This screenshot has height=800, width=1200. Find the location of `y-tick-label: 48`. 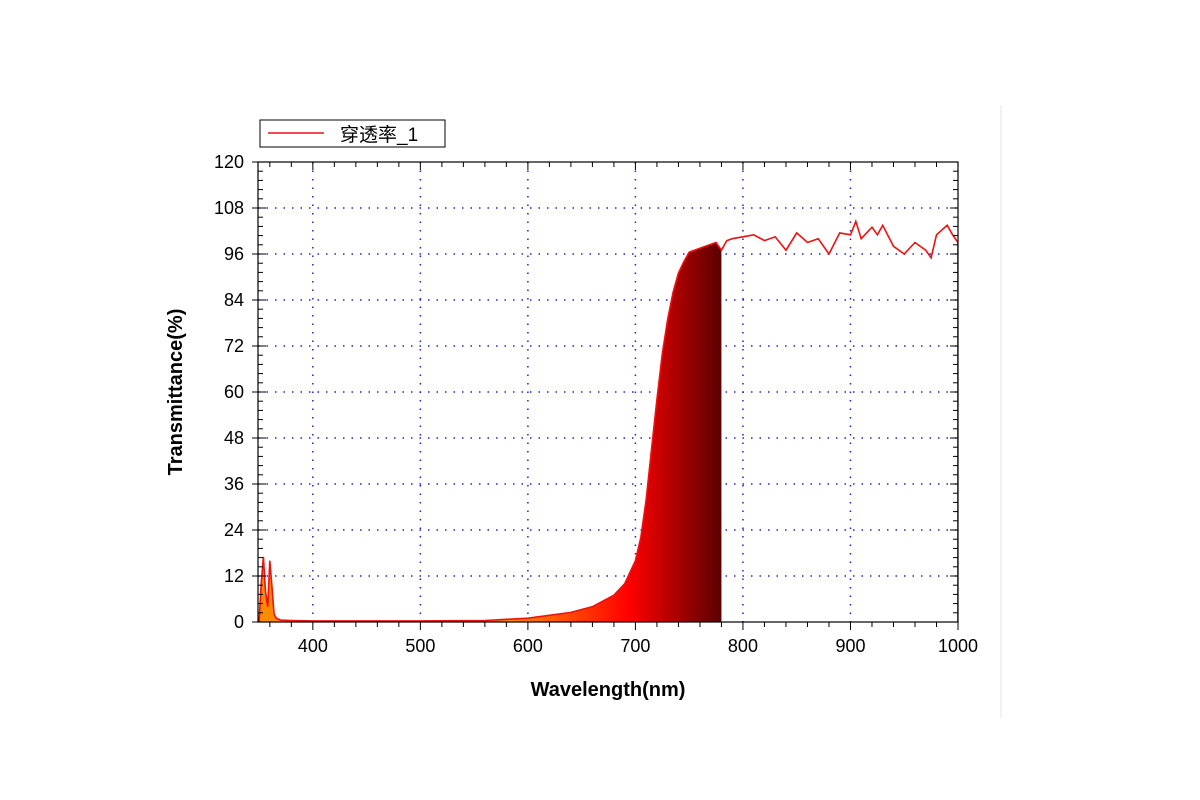

y-tick-label: 48 is located at coordinates (234, 438).